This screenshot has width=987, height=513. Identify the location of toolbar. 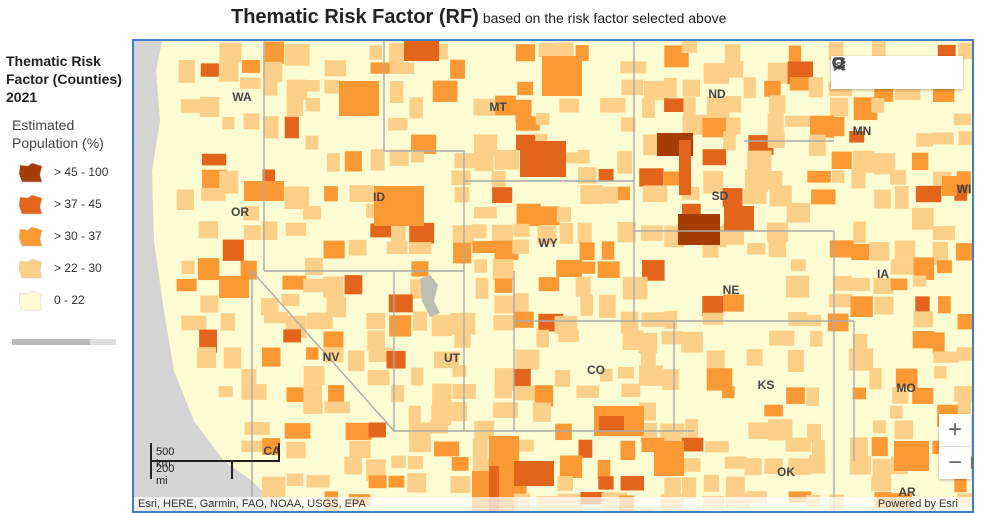
(897, 72).